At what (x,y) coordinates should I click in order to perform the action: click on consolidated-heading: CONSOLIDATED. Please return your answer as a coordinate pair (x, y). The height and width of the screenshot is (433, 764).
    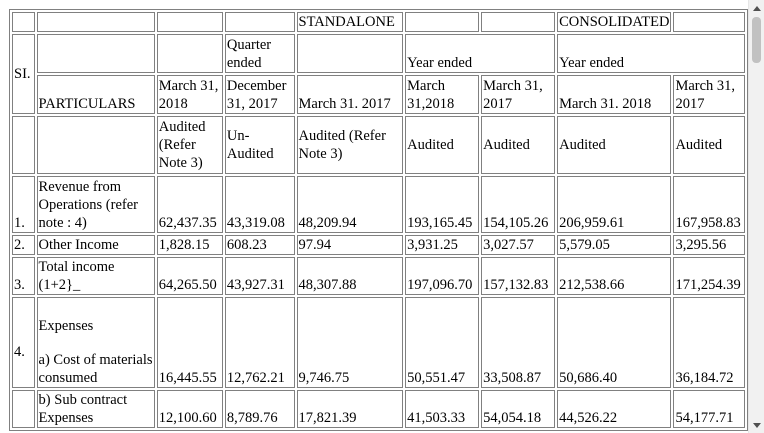
    Looking at the image, I should click on (614, 22).